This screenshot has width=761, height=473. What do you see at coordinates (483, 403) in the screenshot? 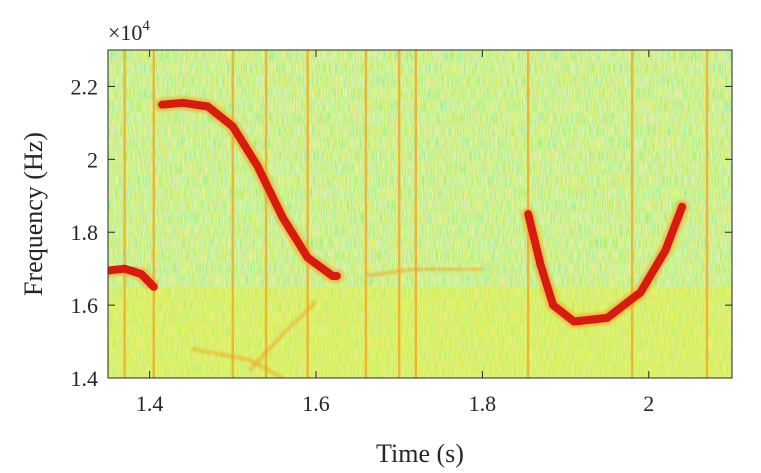
I see `x-tick-label: 1.8` at bounding box center [483, 403].